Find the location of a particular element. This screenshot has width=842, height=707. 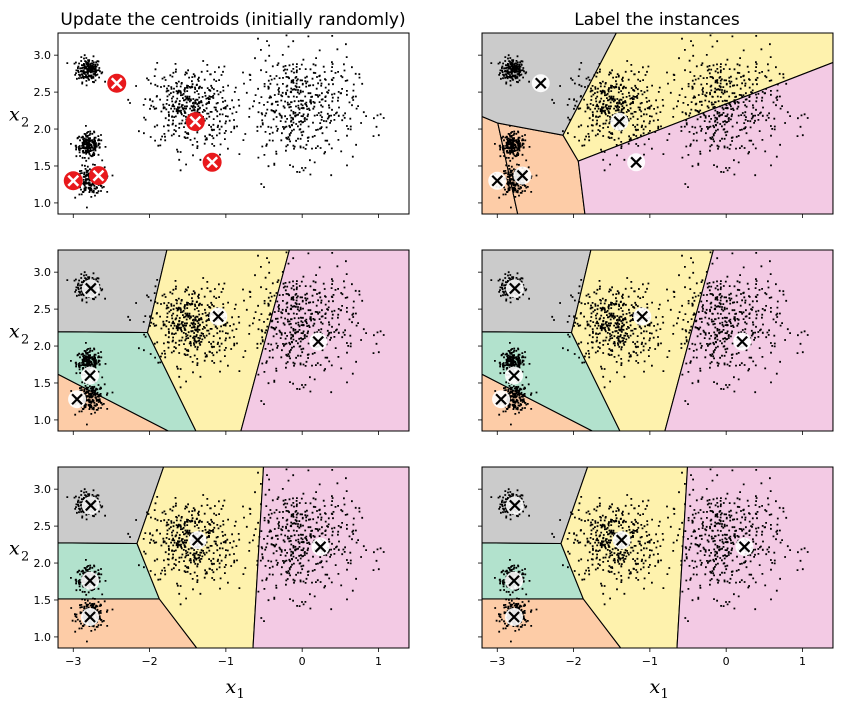

x-tick-label: 1 is located at coordinates (378, 661).